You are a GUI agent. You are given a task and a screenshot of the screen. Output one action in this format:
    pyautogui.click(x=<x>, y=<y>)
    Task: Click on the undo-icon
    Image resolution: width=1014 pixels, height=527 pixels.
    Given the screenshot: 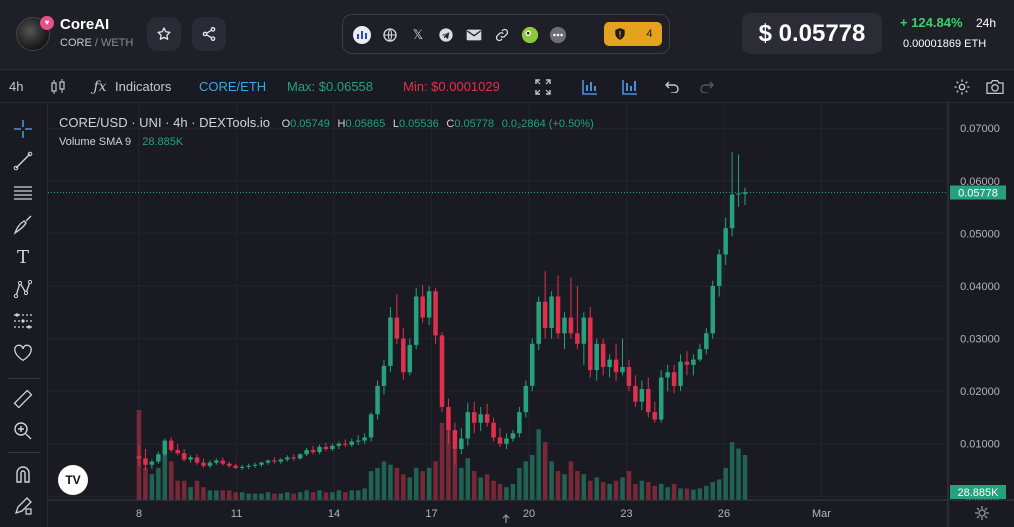 What is the action you would take?
    pyautogui.click(x=672, y=87)
    